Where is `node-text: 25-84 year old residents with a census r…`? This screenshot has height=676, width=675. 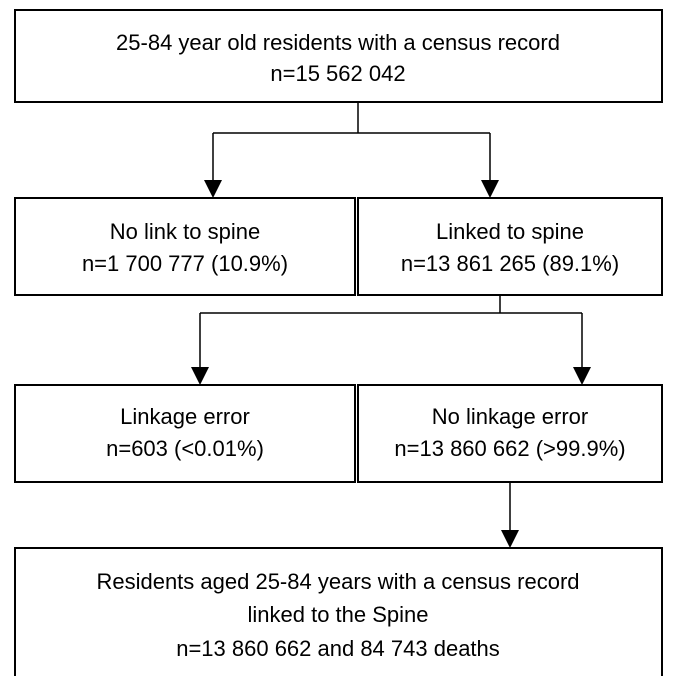
node-text: 25-84 year old residents with a census r… is located at coordinates (338, 42).